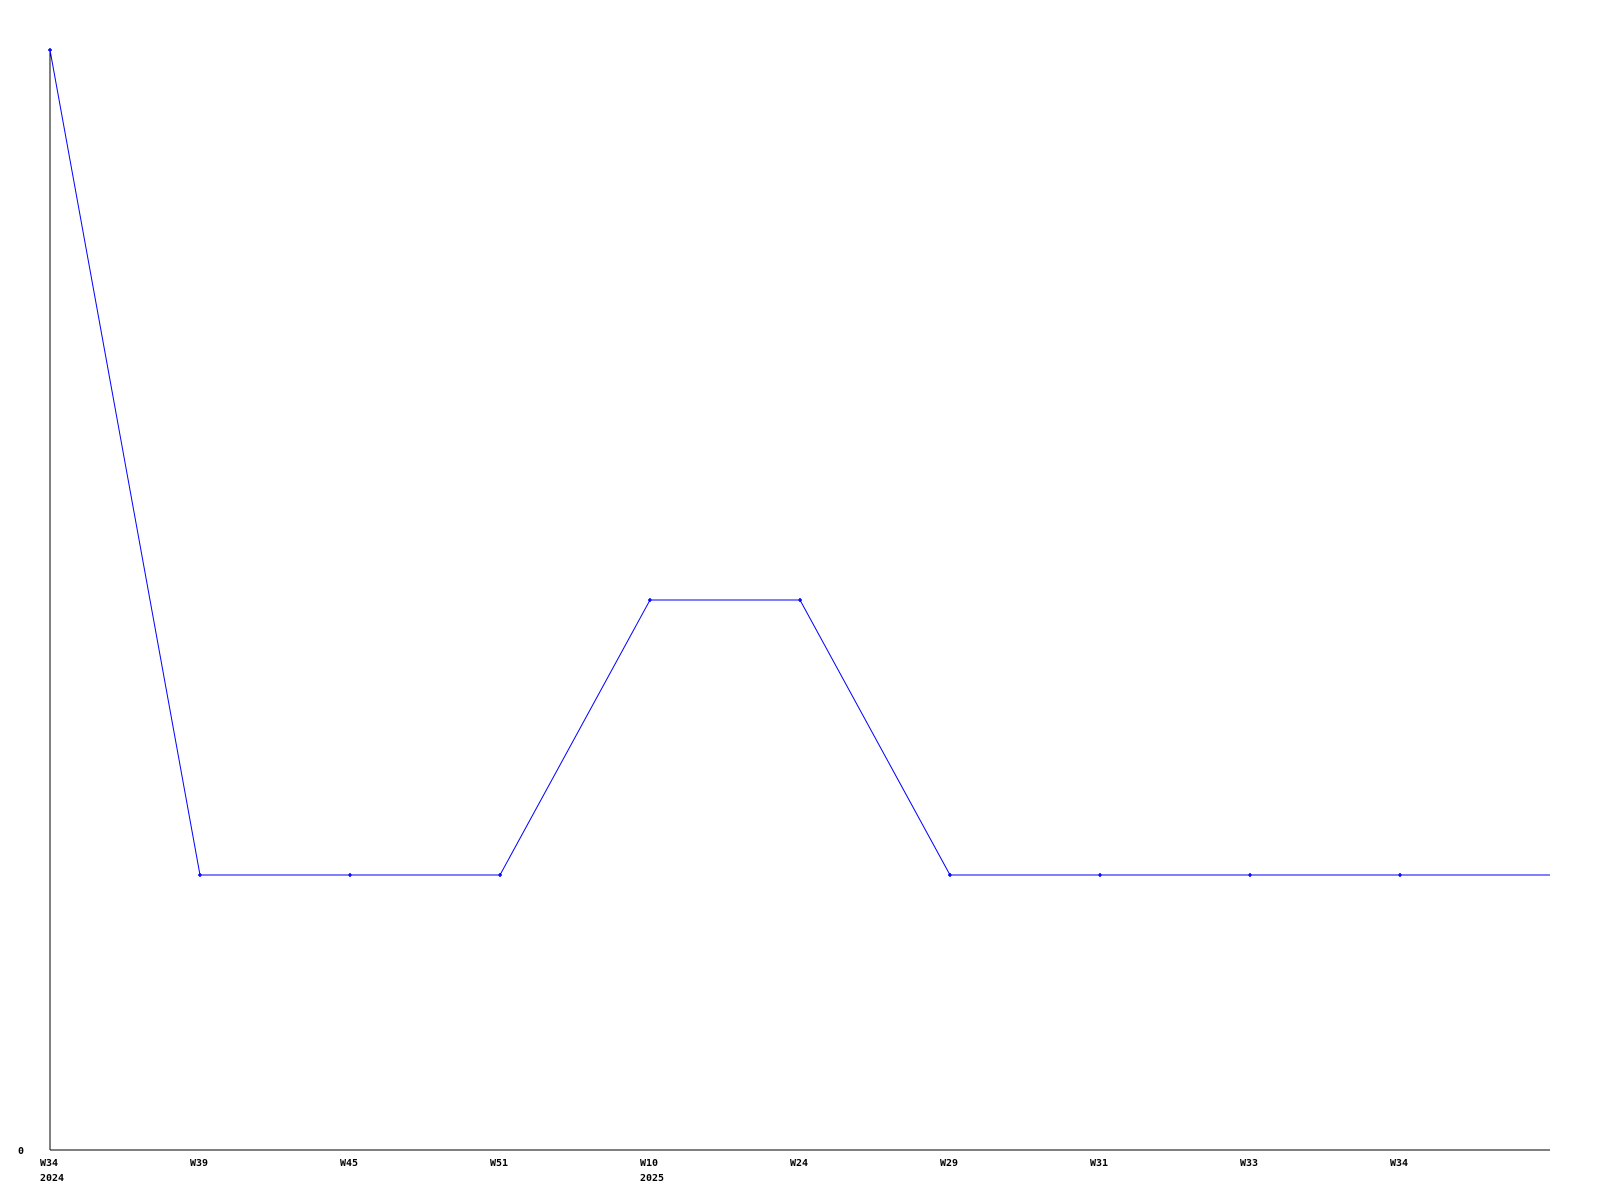 This screenshot has height=1200, width=1600. What do you see at coordinates (713, 1165) in the screenshot?
I see `tick-labels: 0 W34 2024 W39 W45 W51 W10 2025 W24 W29 W31 W33 W34` at bounding box center [713, 1165].